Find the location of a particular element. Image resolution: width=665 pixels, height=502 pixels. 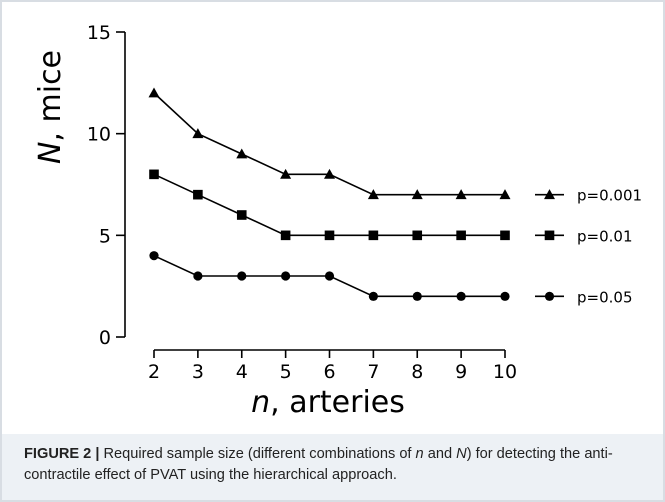

legend-label: p=0.001 is located at coordinates (609, 196).